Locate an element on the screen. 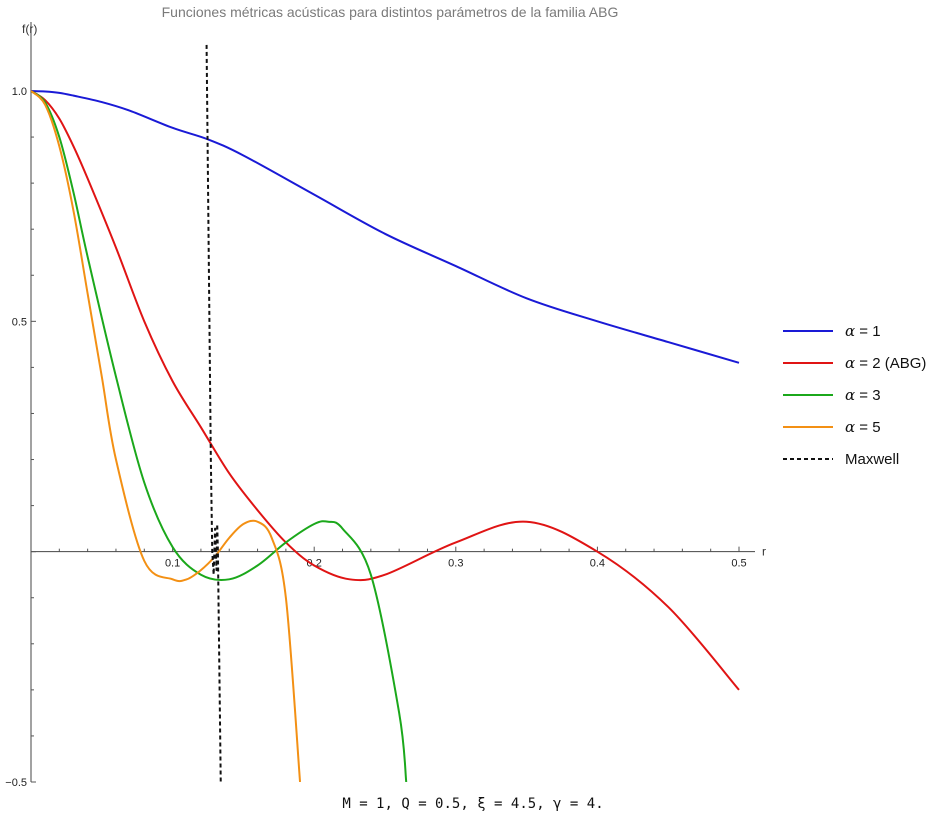  legend-label: α = 1 is located at coordinates (863, 331).